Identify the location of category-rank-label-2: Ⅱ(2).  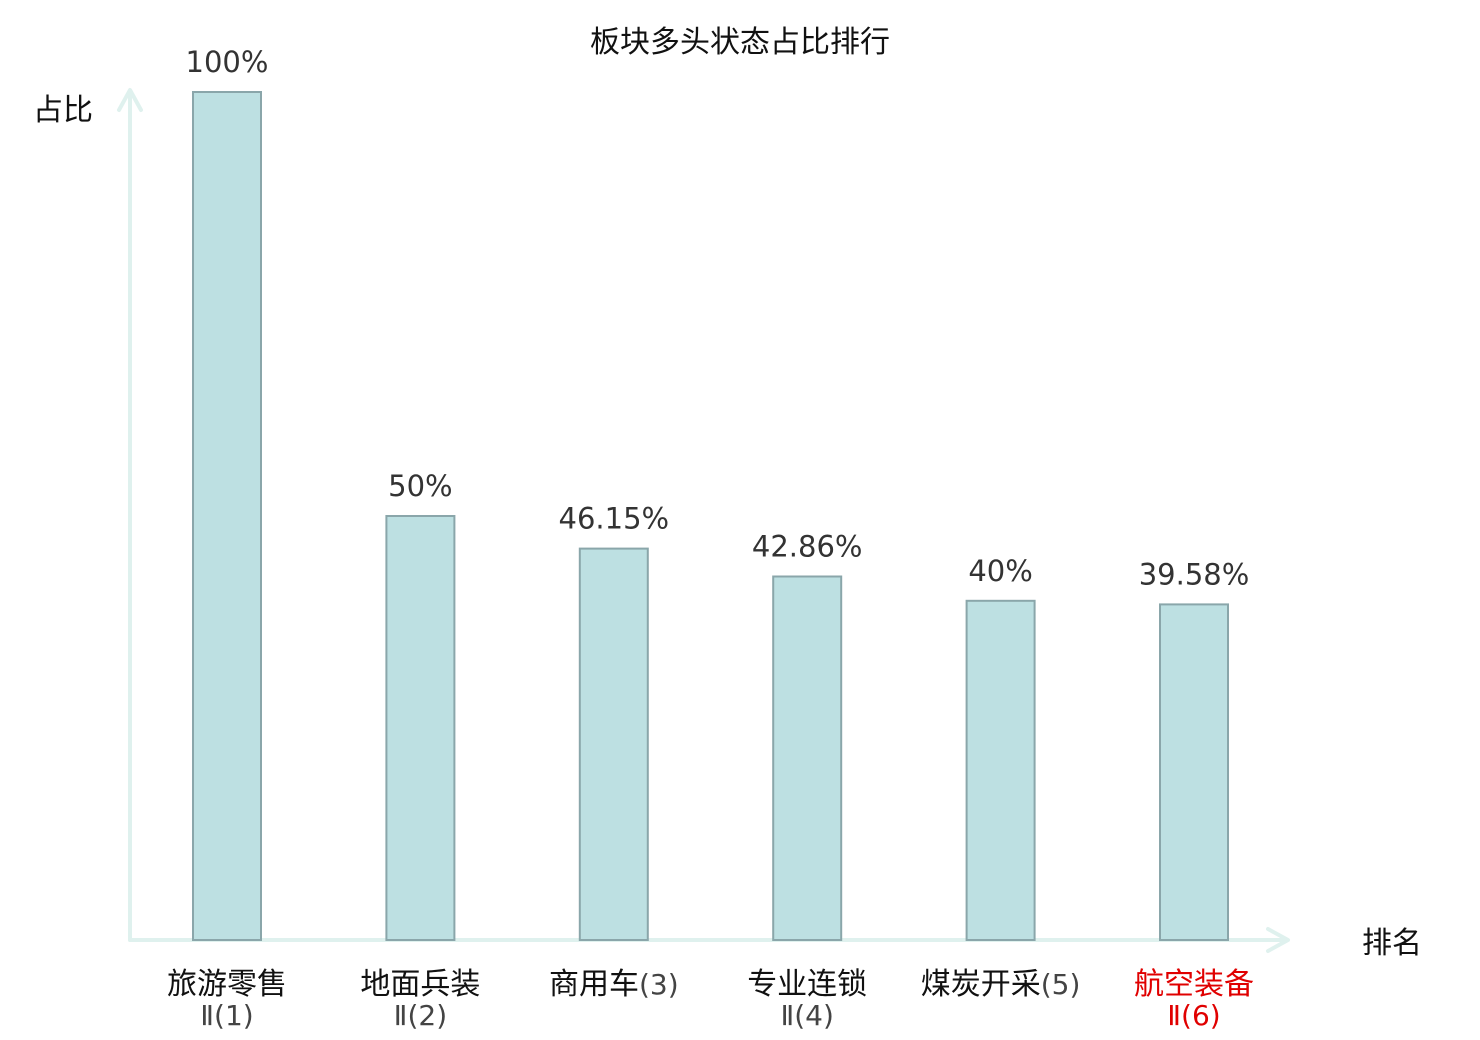
(420, 1015).